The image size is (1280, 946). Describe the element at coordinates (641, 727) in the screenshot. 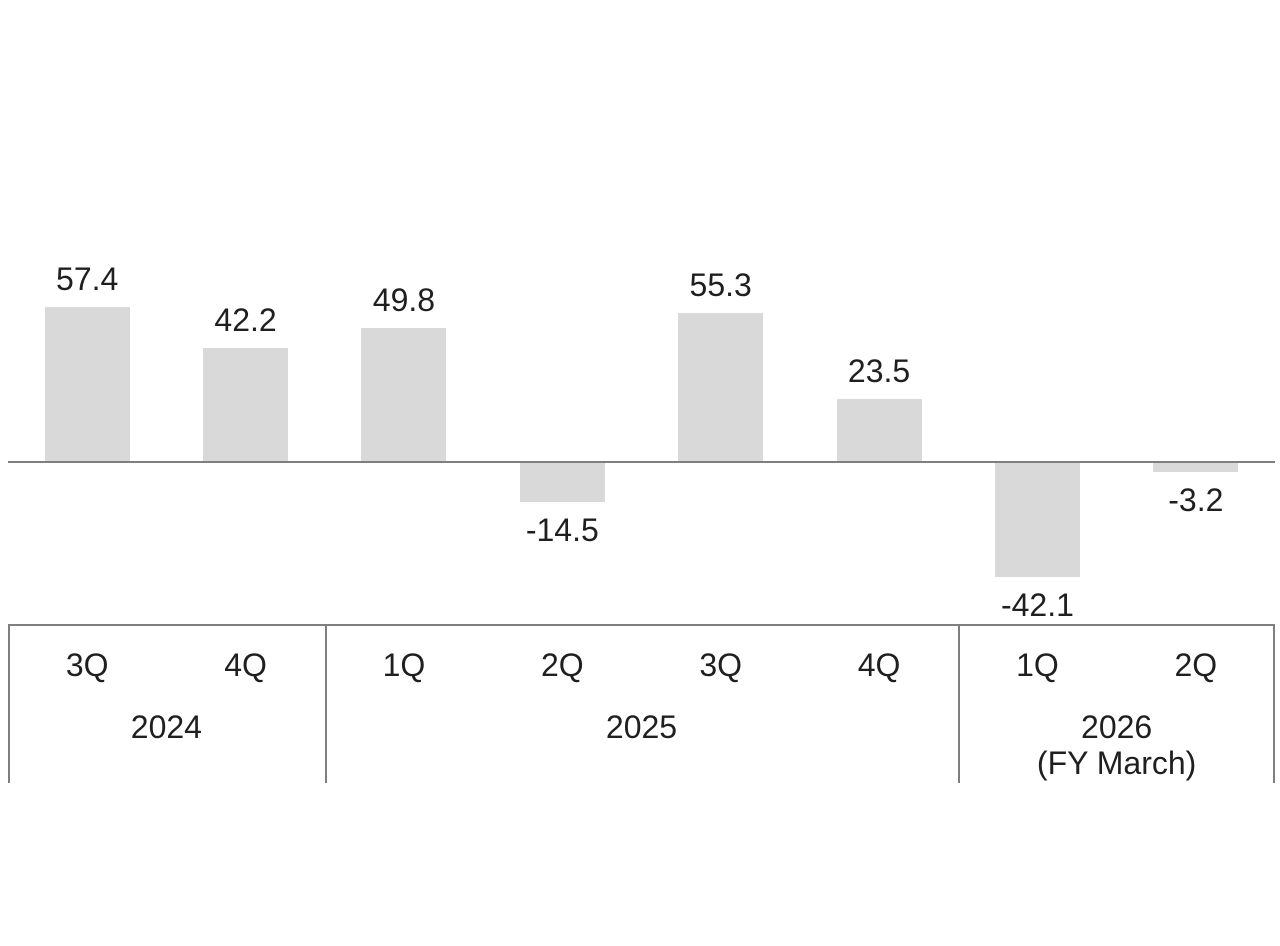

I see `x-axis-year-label: 2025` at that location.